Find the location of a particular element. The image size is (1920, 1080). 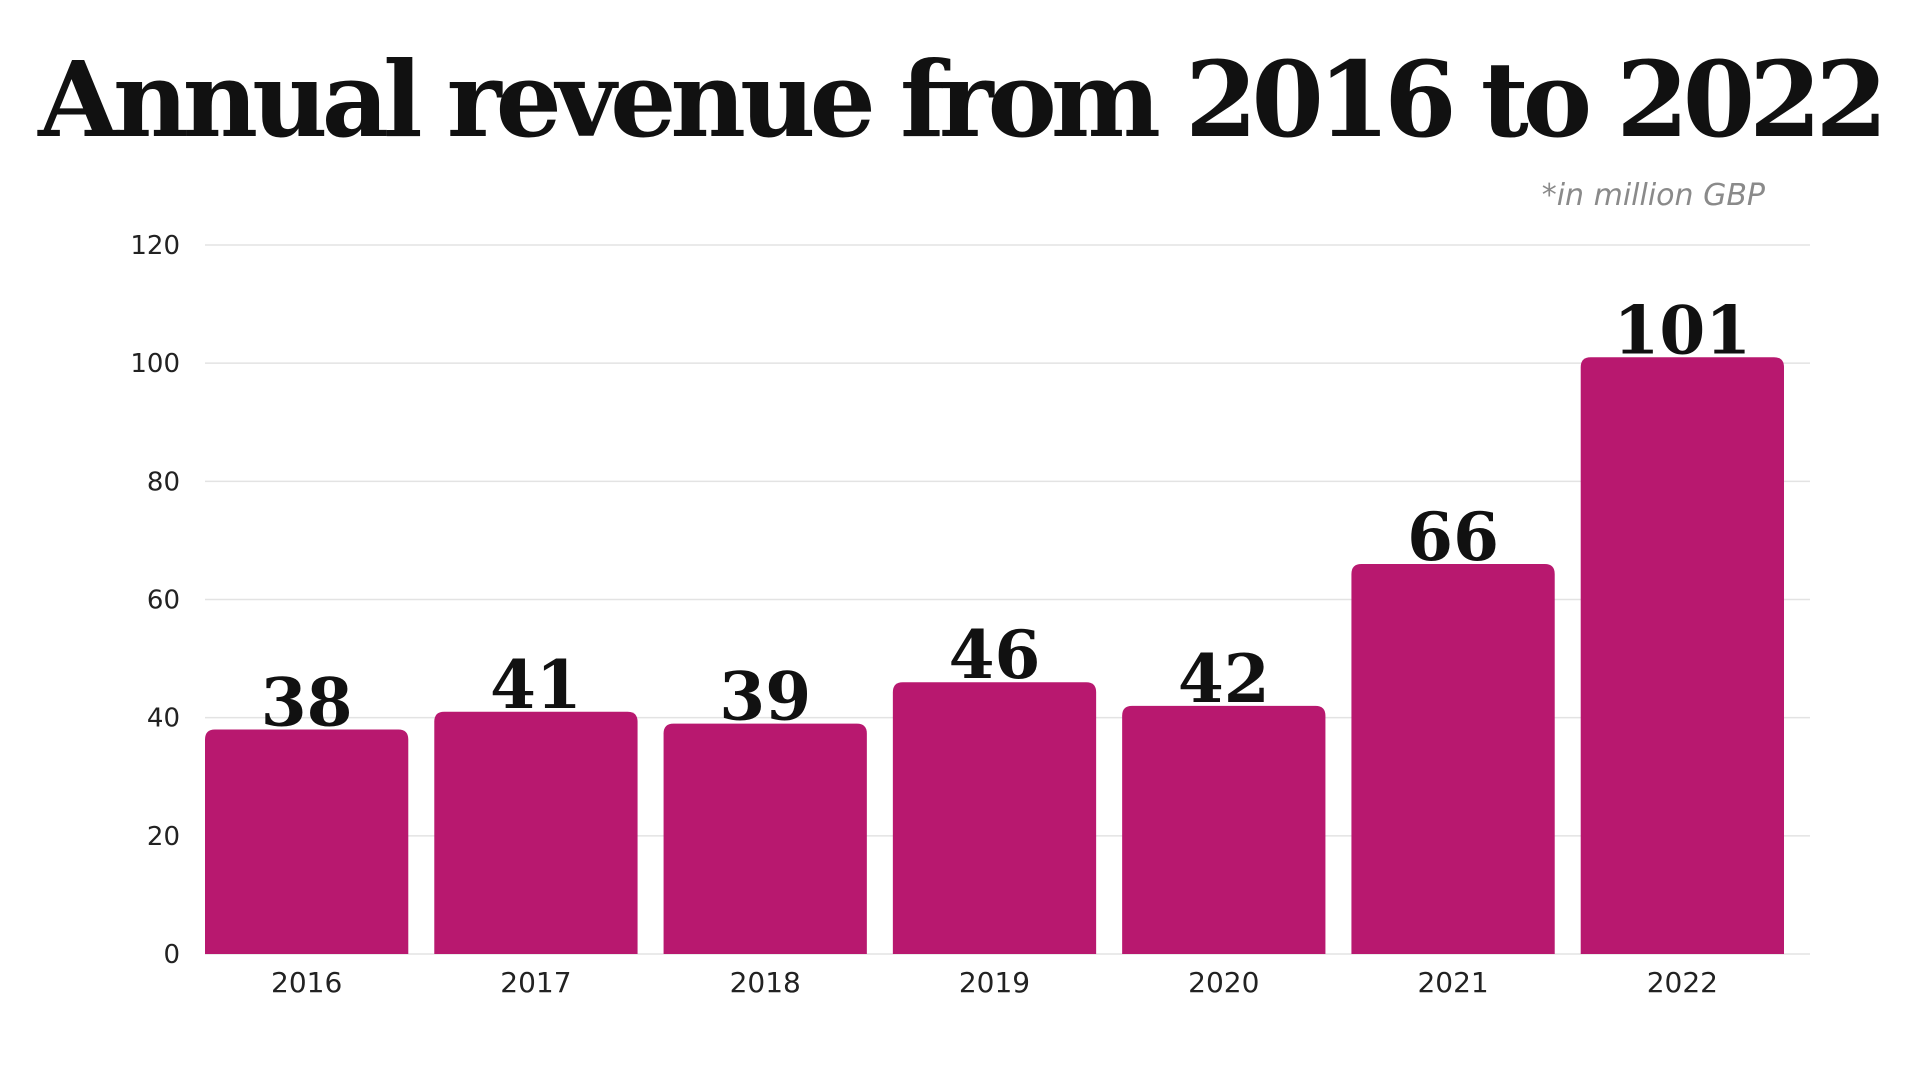

bar-2022 is located at coordinates (1682, 656).